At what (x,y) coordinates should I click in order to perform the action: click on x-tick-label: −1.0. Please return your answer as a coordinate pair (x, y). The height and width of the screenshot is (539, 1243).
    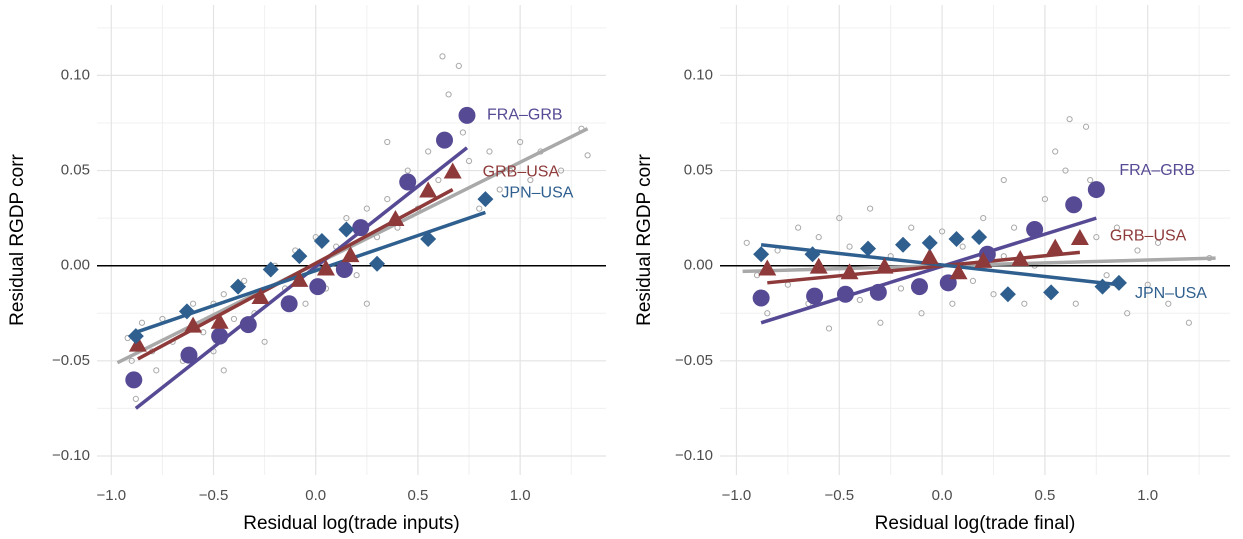
    Looking at the image, I should click on (737, 495).